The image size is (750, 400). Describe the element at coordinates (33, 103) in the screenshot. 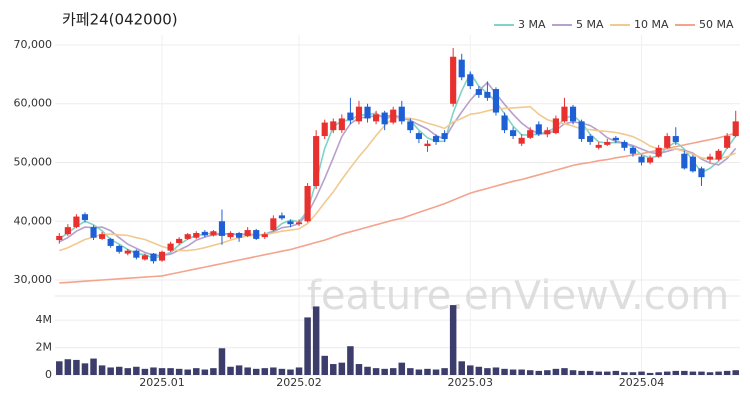

I see `y-tick-label: 60,000` at that location.